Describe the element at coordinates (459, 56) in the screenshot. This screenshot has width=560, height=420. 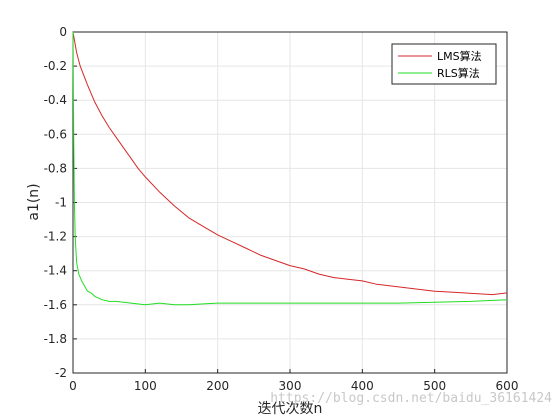
I see `legend-label-lms: LMS算法` at that location.